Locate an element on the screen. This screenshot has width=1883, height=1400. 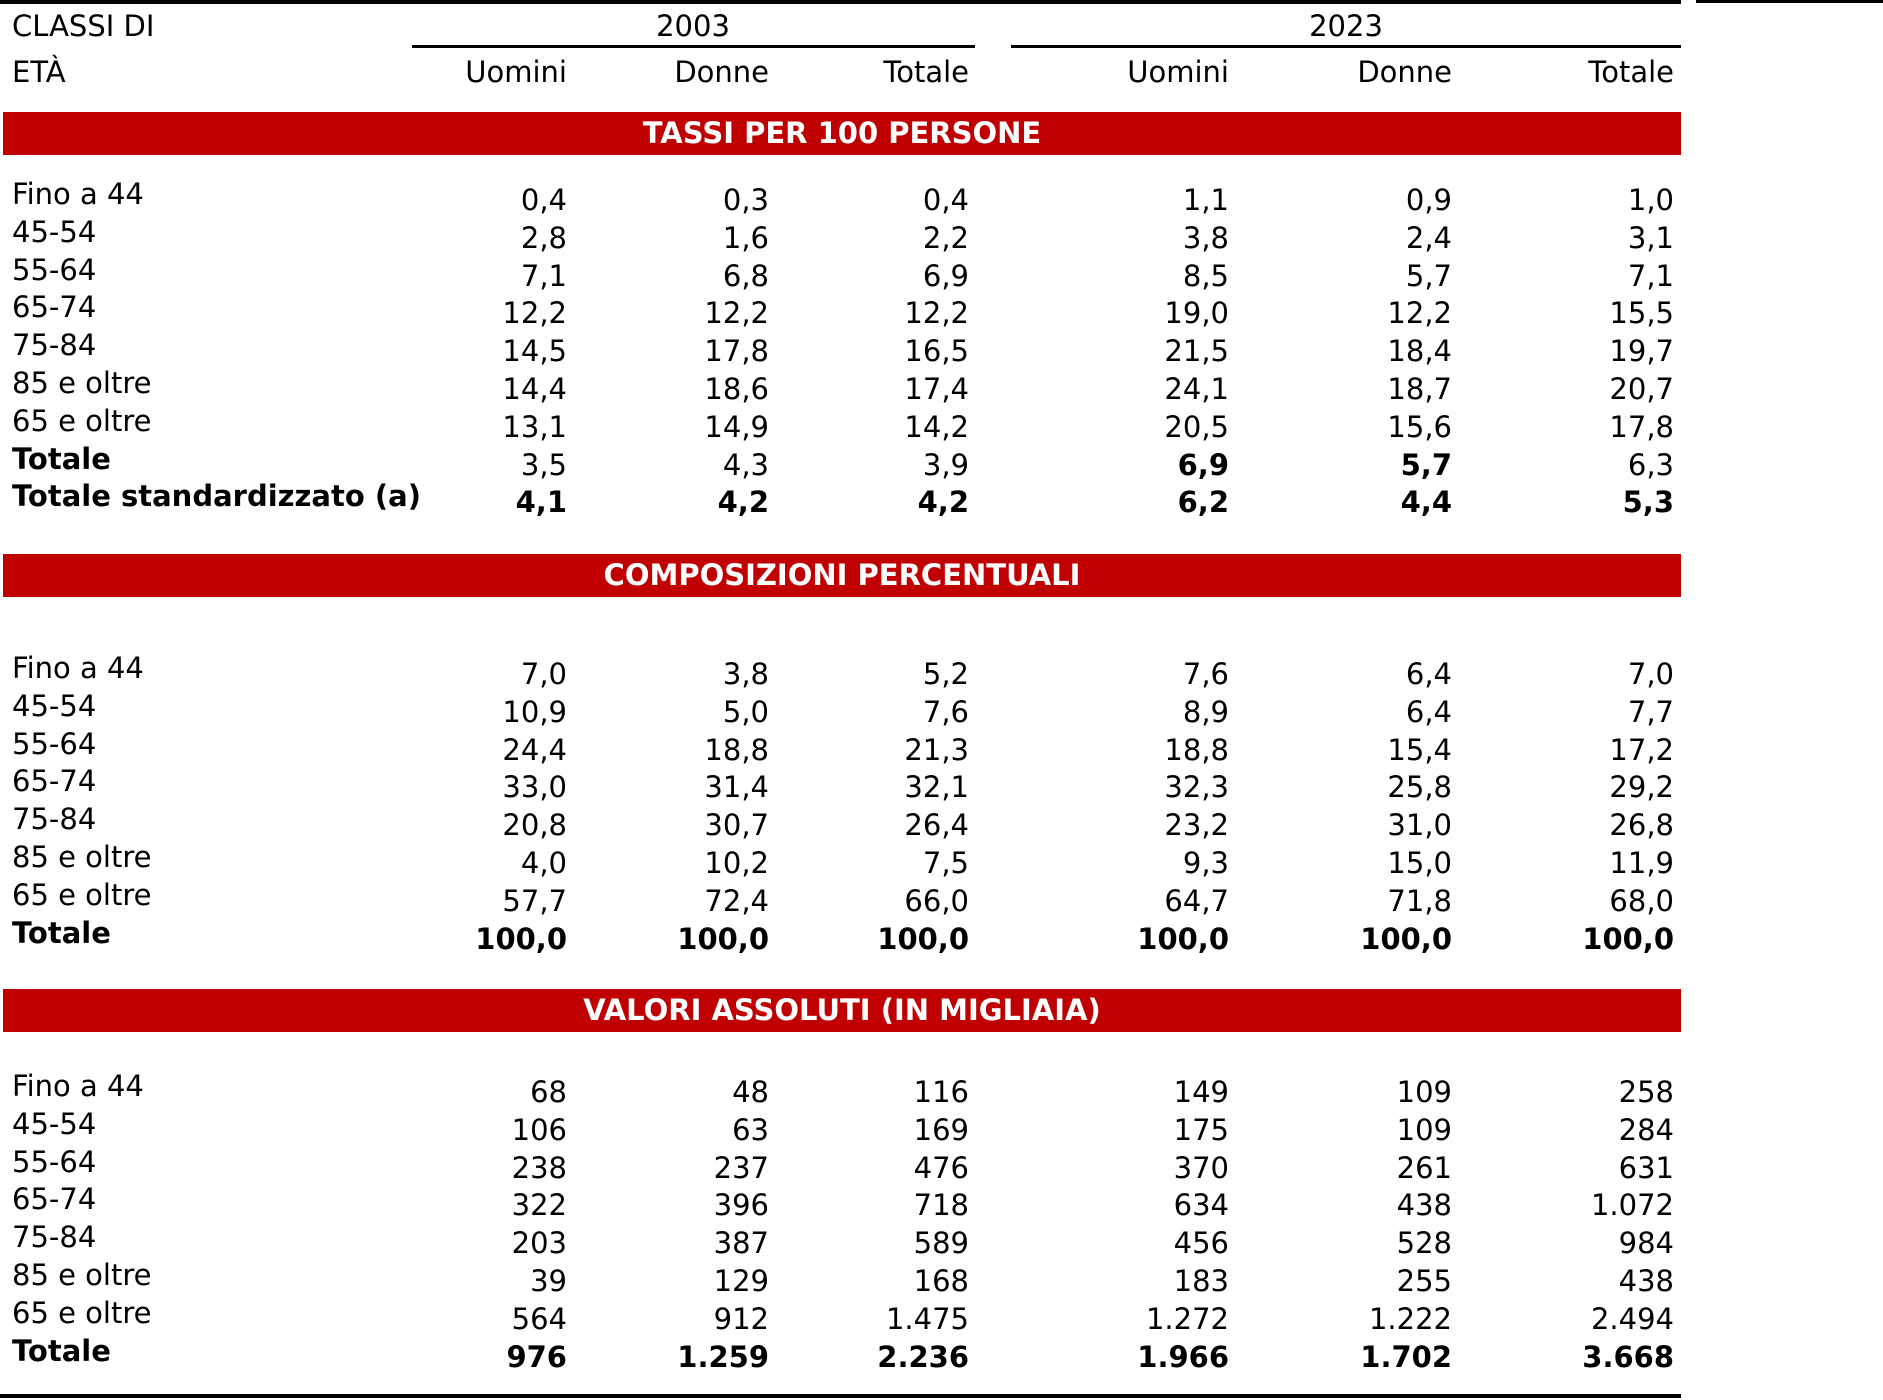
cell-value: 261 is located at coordinates (1424, 1167).